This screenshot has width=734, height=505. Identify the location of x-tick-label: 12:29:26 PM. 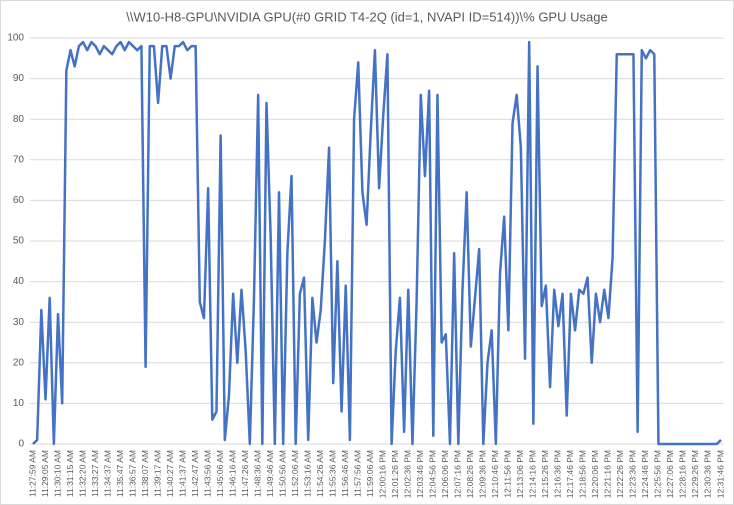
(695, 474).